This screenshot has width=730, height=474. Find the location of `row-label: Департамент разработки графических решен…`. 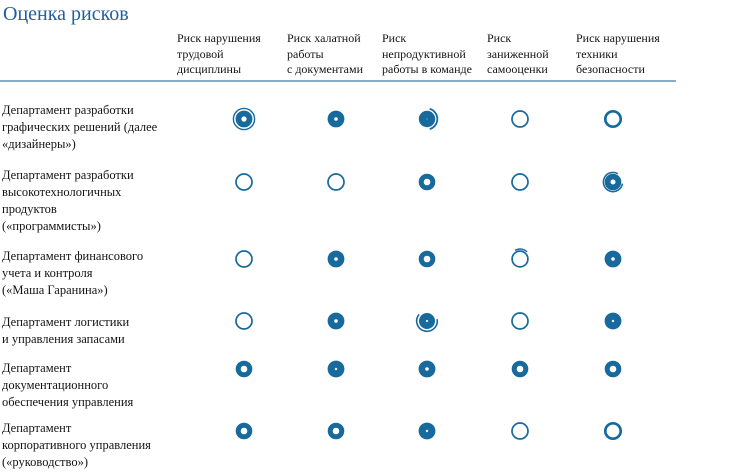

row-label: Департамент разработки графических решен… is located at coordinates (80, 127).